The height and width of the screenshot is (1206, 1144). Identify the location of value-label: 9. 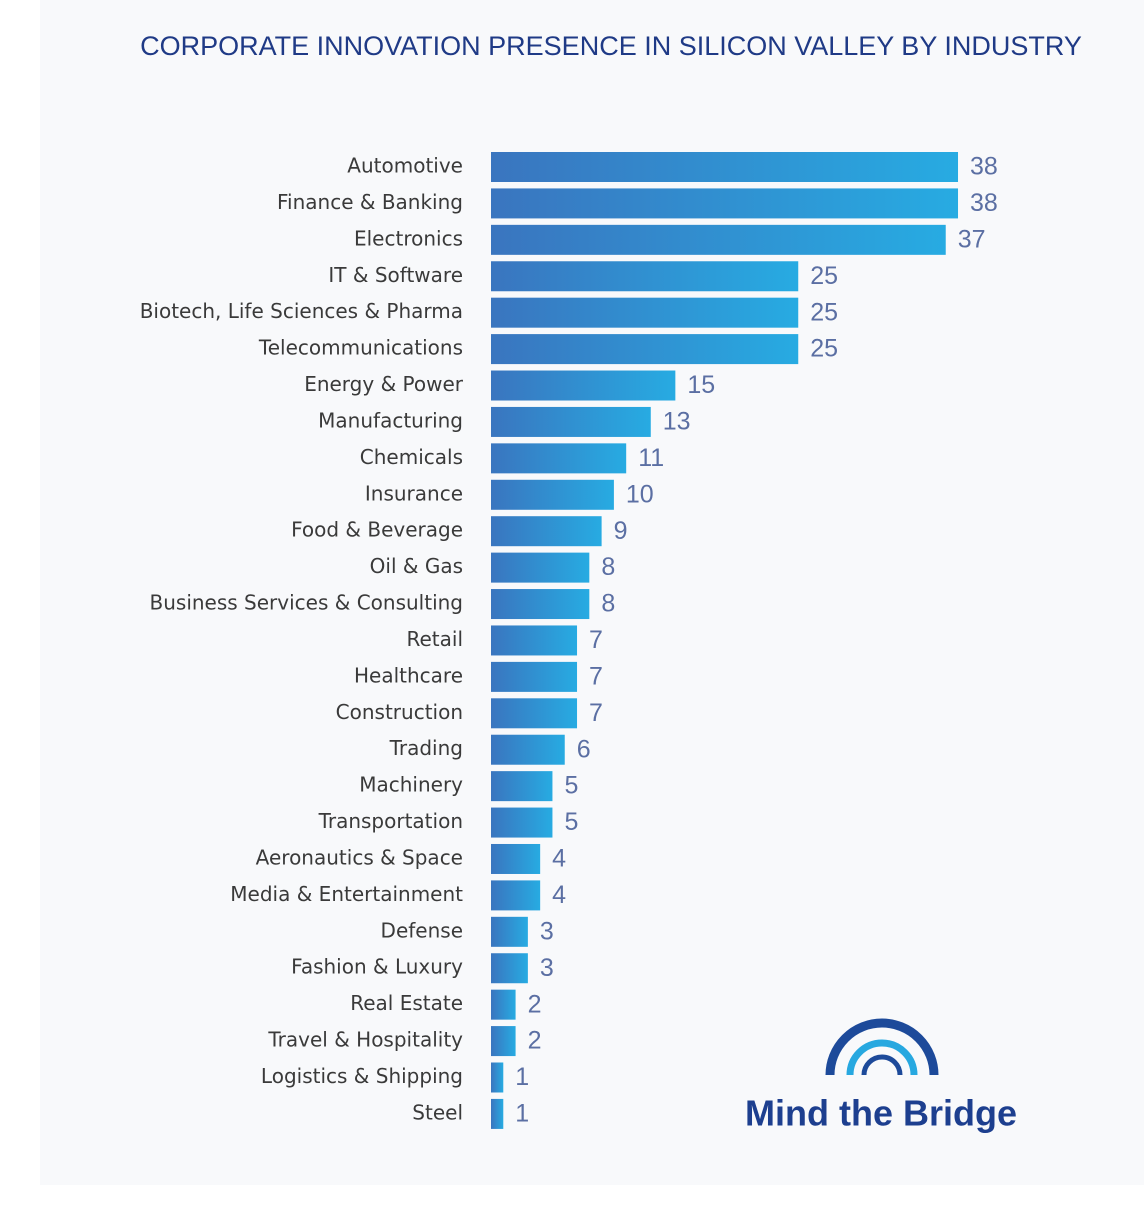
(621, 531).